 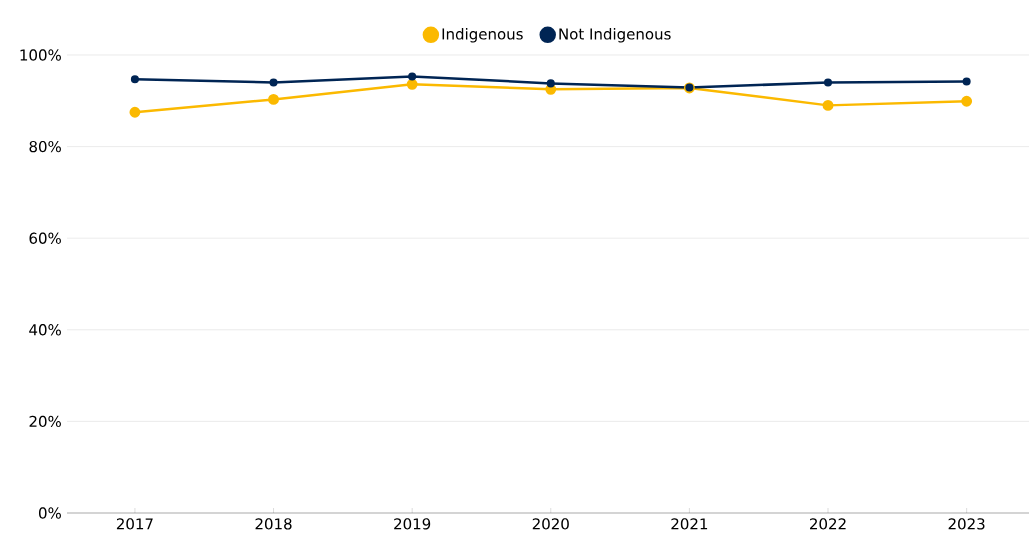 What do you see at coordinates (45, 330) in the screenshot?
I see `y-tick-label: 40%` at bounding box center [45, 330].